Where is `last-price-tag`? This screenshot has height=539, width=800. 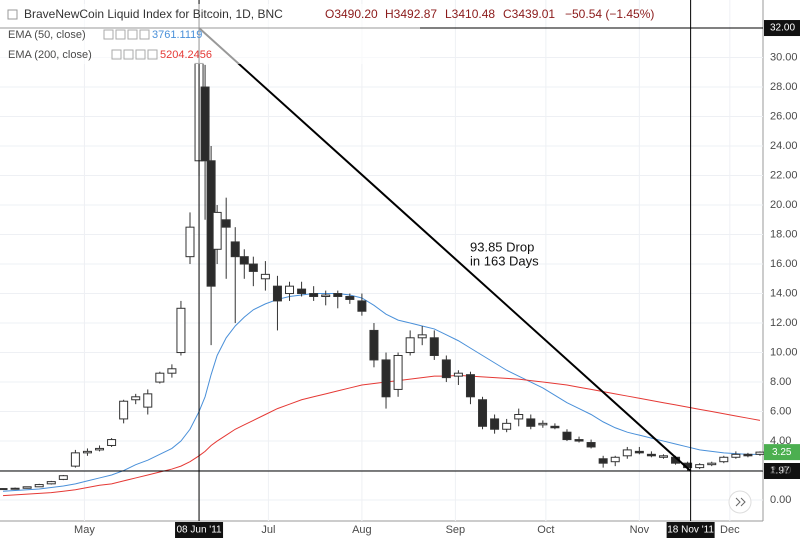 last-price-tag is located at coordinates (782, 452).